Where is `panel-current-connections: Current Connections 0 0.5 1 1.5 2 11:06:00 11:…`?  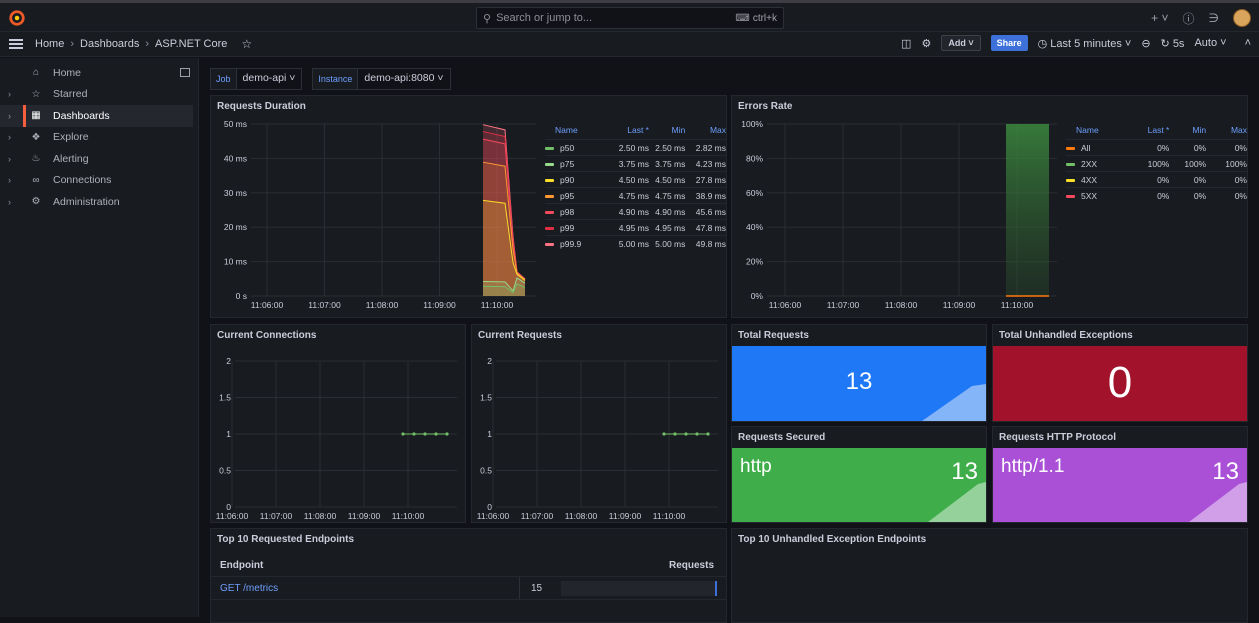
panel-current-connections: Current Connections 0 0.5 1 1.5 2 11:06:00 11:… is located at coordinates (338, 423).